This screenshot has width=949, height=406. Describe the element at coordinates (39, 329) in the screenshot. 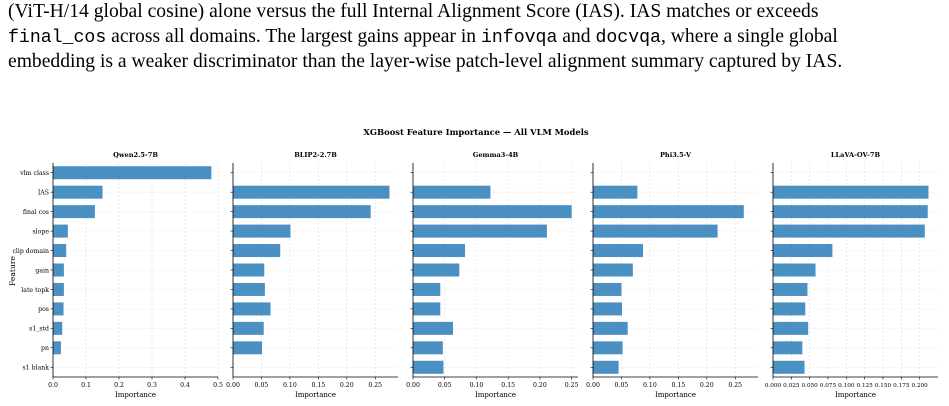

I see `y-tick-label: s1_std` at that location.